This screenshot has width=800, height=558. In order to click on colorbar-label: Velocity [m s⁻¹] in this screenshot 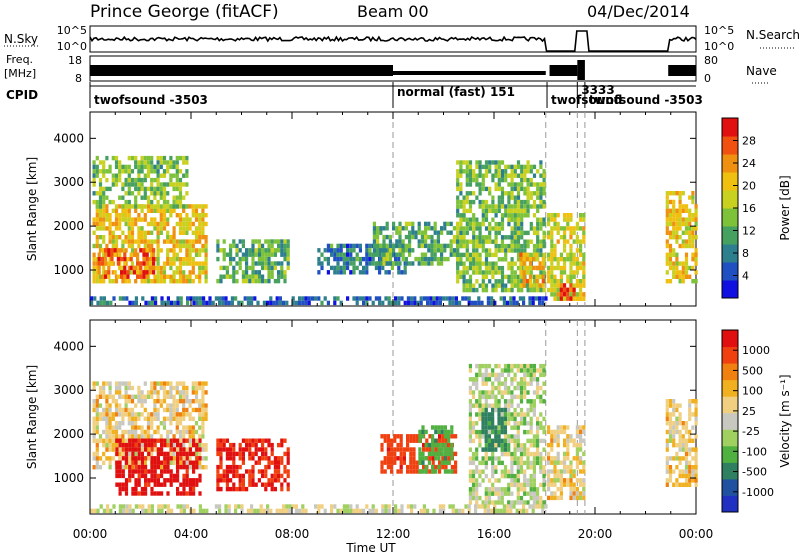, I will do `click(785, 420)`.